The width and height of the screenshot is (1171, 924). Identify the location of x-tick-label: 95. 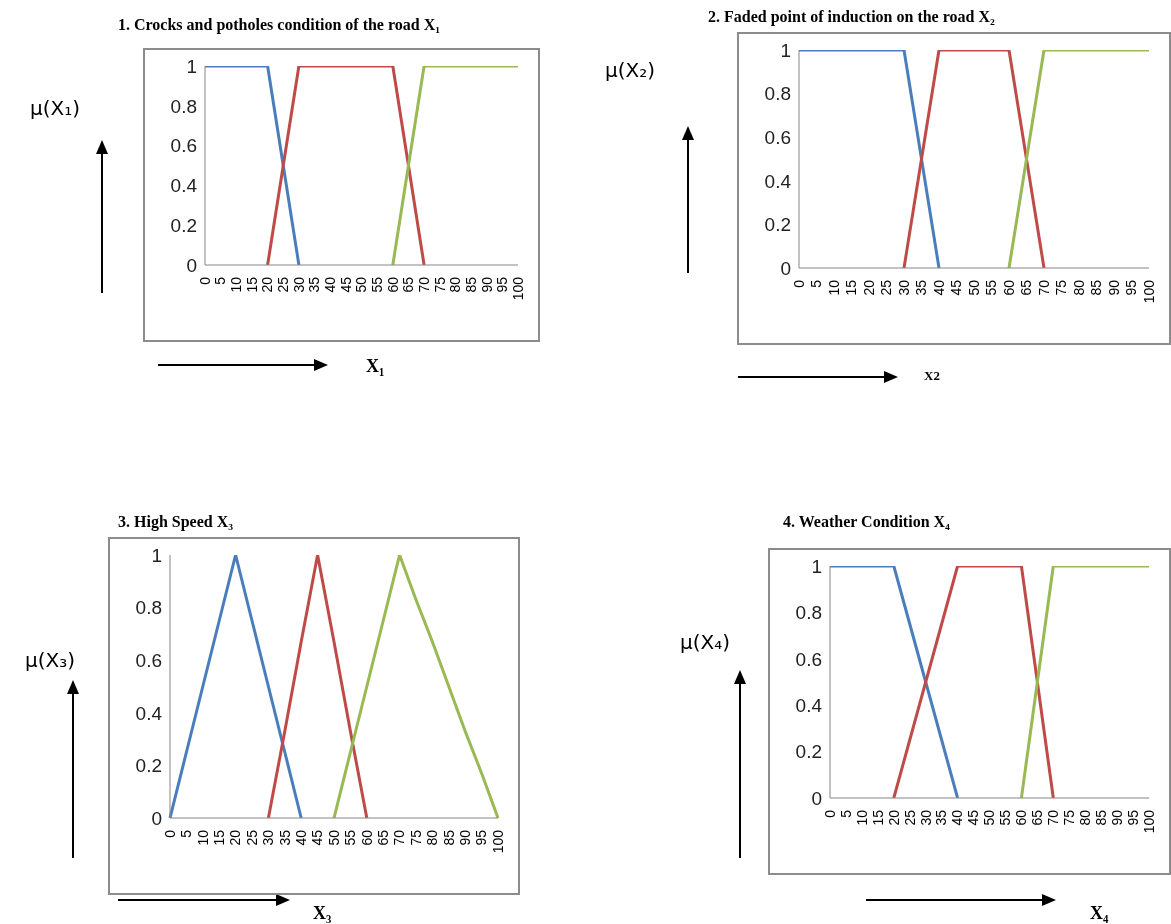
(502, 284).